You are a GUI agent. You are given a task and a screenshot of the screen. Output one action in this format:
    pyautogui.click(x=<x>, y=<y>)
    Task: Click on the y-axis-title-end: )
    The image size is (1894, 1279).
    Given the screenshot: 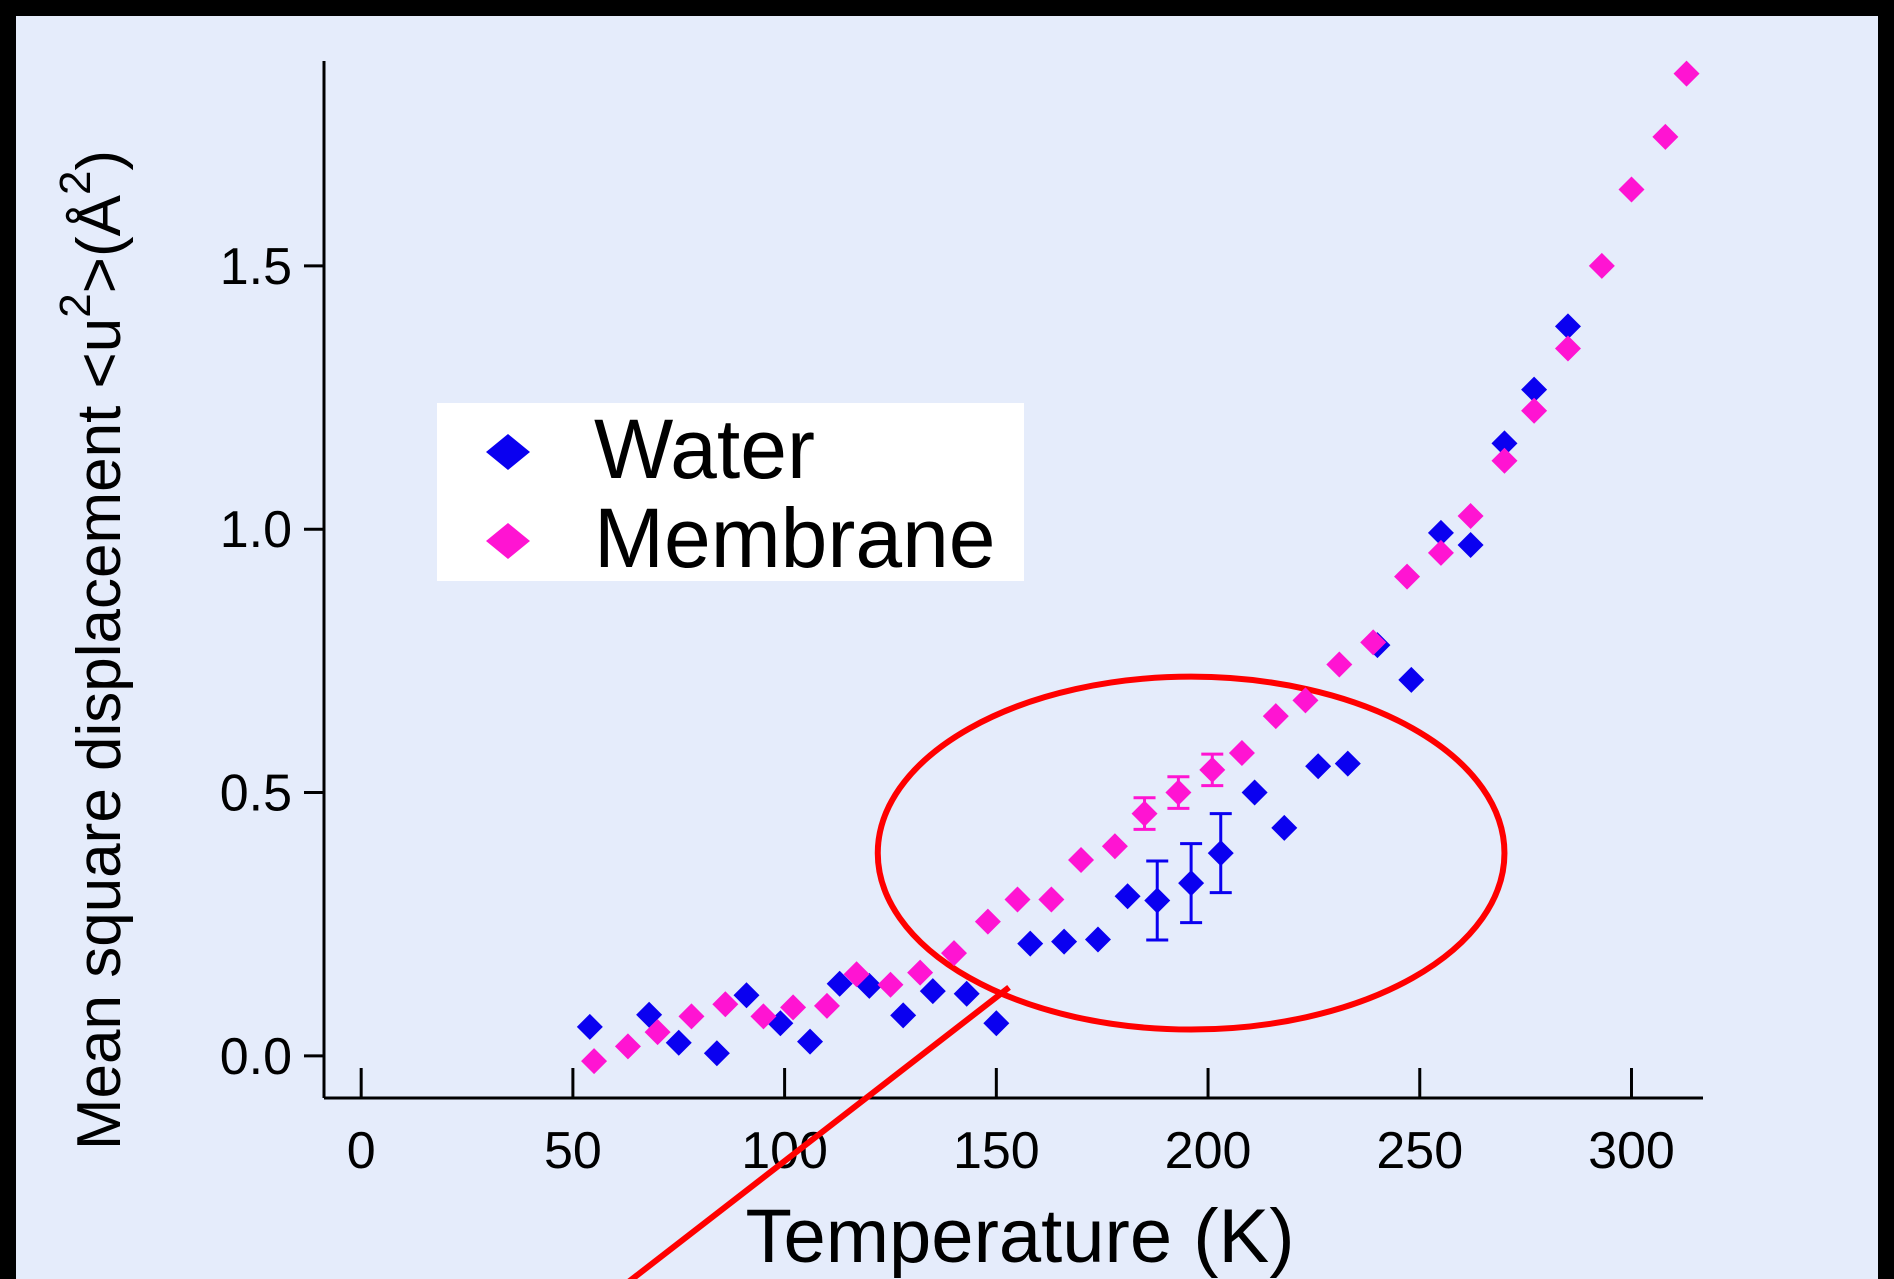 What is the action you would take?
    pyautogui.click(x=99, y=160)
    